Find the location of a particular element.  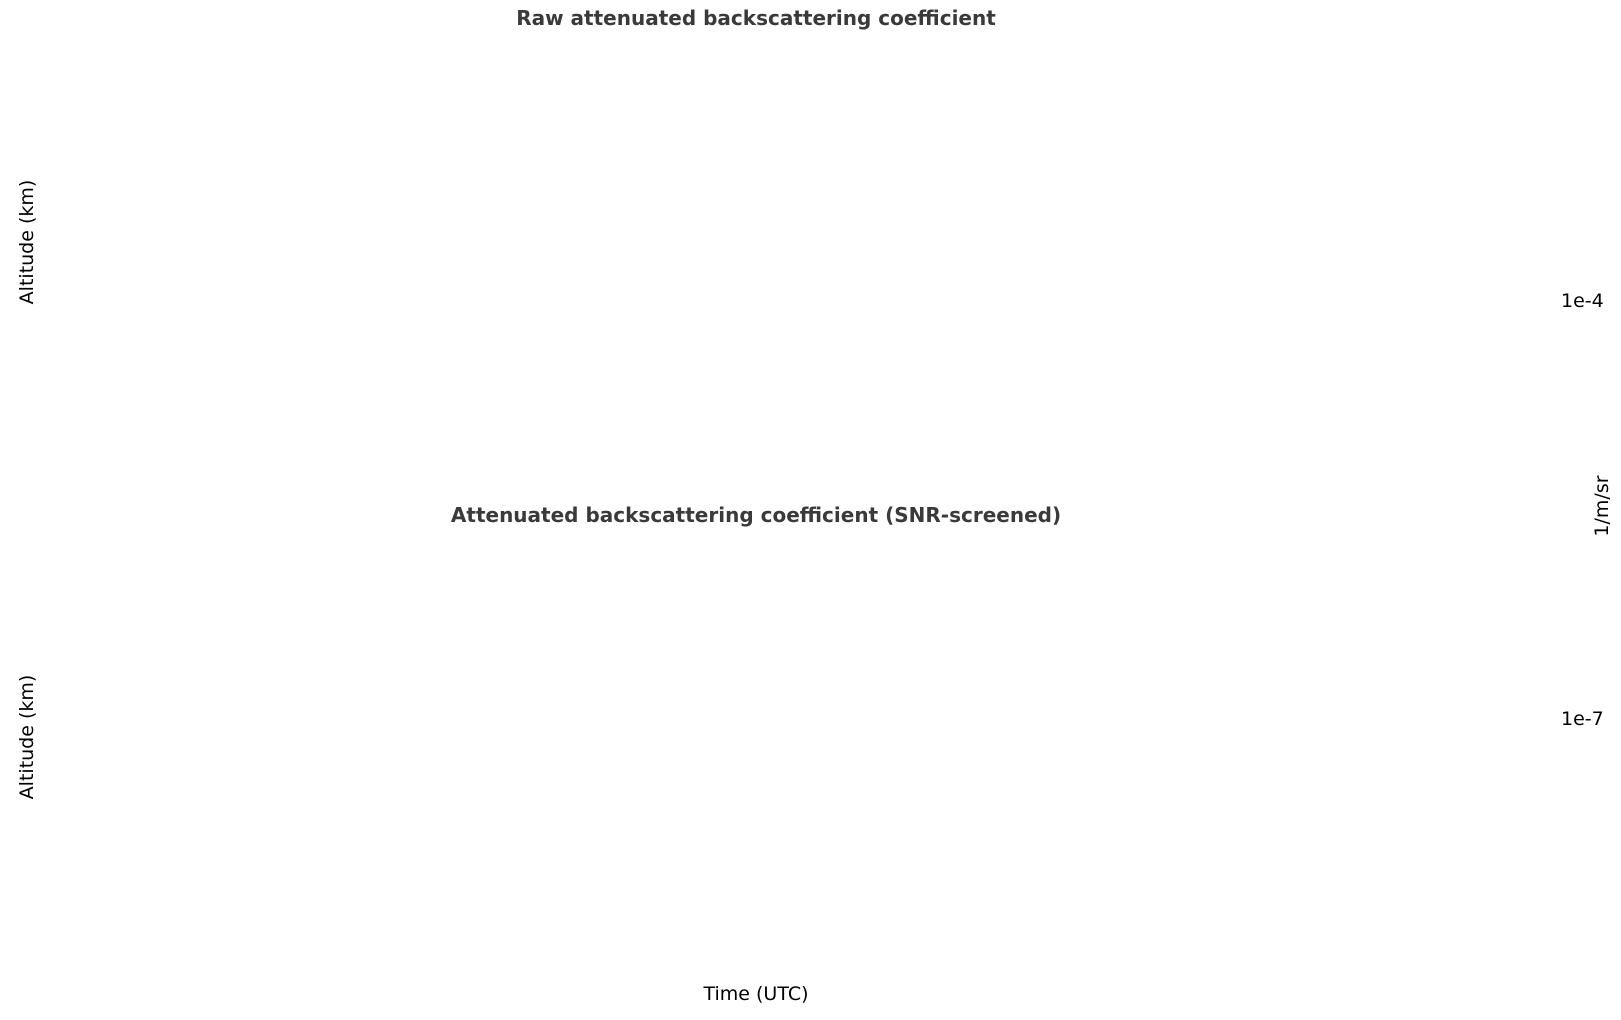

colorbar-min-label: 1e-7 is located at coordinates (1582, 719).